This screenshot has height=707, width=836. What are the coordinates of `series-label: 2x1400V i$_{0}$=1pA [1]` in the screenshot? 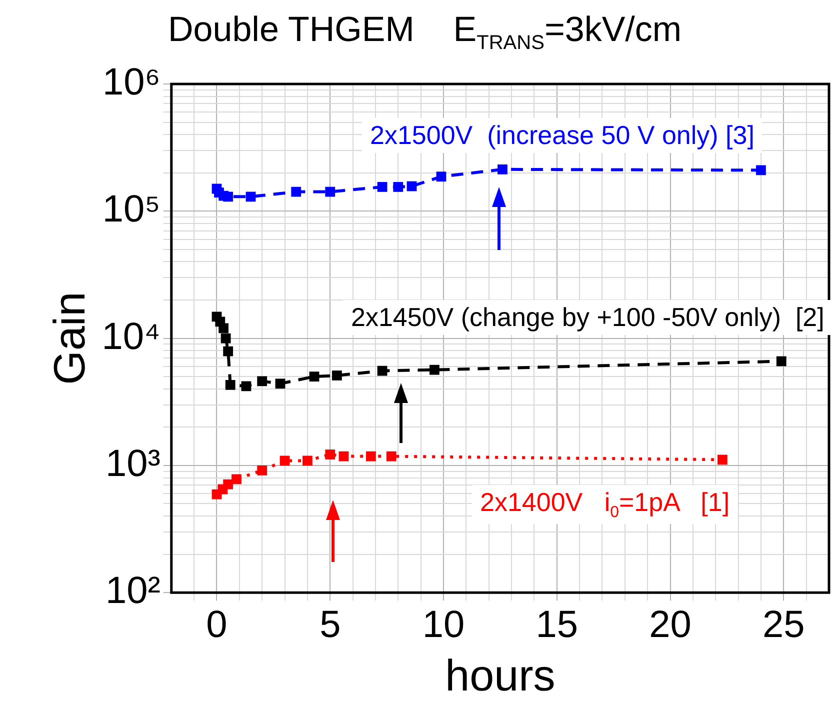 It's located at (605, 504).